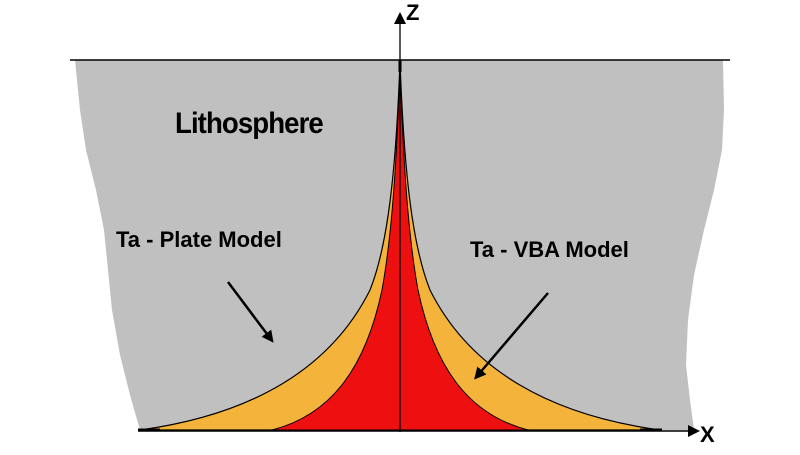 Image resolution: width=800 pixels, height=455 pixels. I want to click on plate-model-pointer, so click(250, 312).